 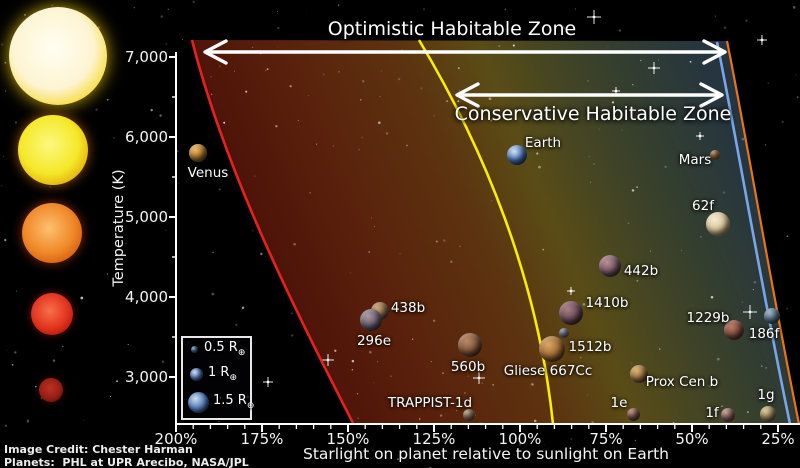 I want to click on y-tick-label: 6,000, so click(x=146, y=137).